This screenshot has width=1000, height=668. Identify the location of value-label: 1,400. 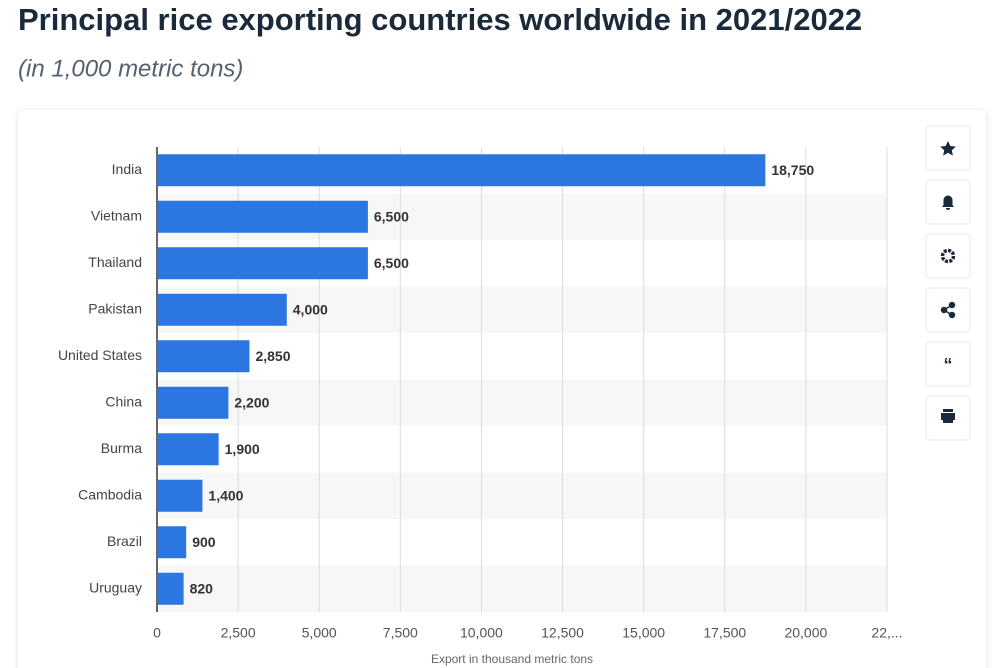
(225, 495).